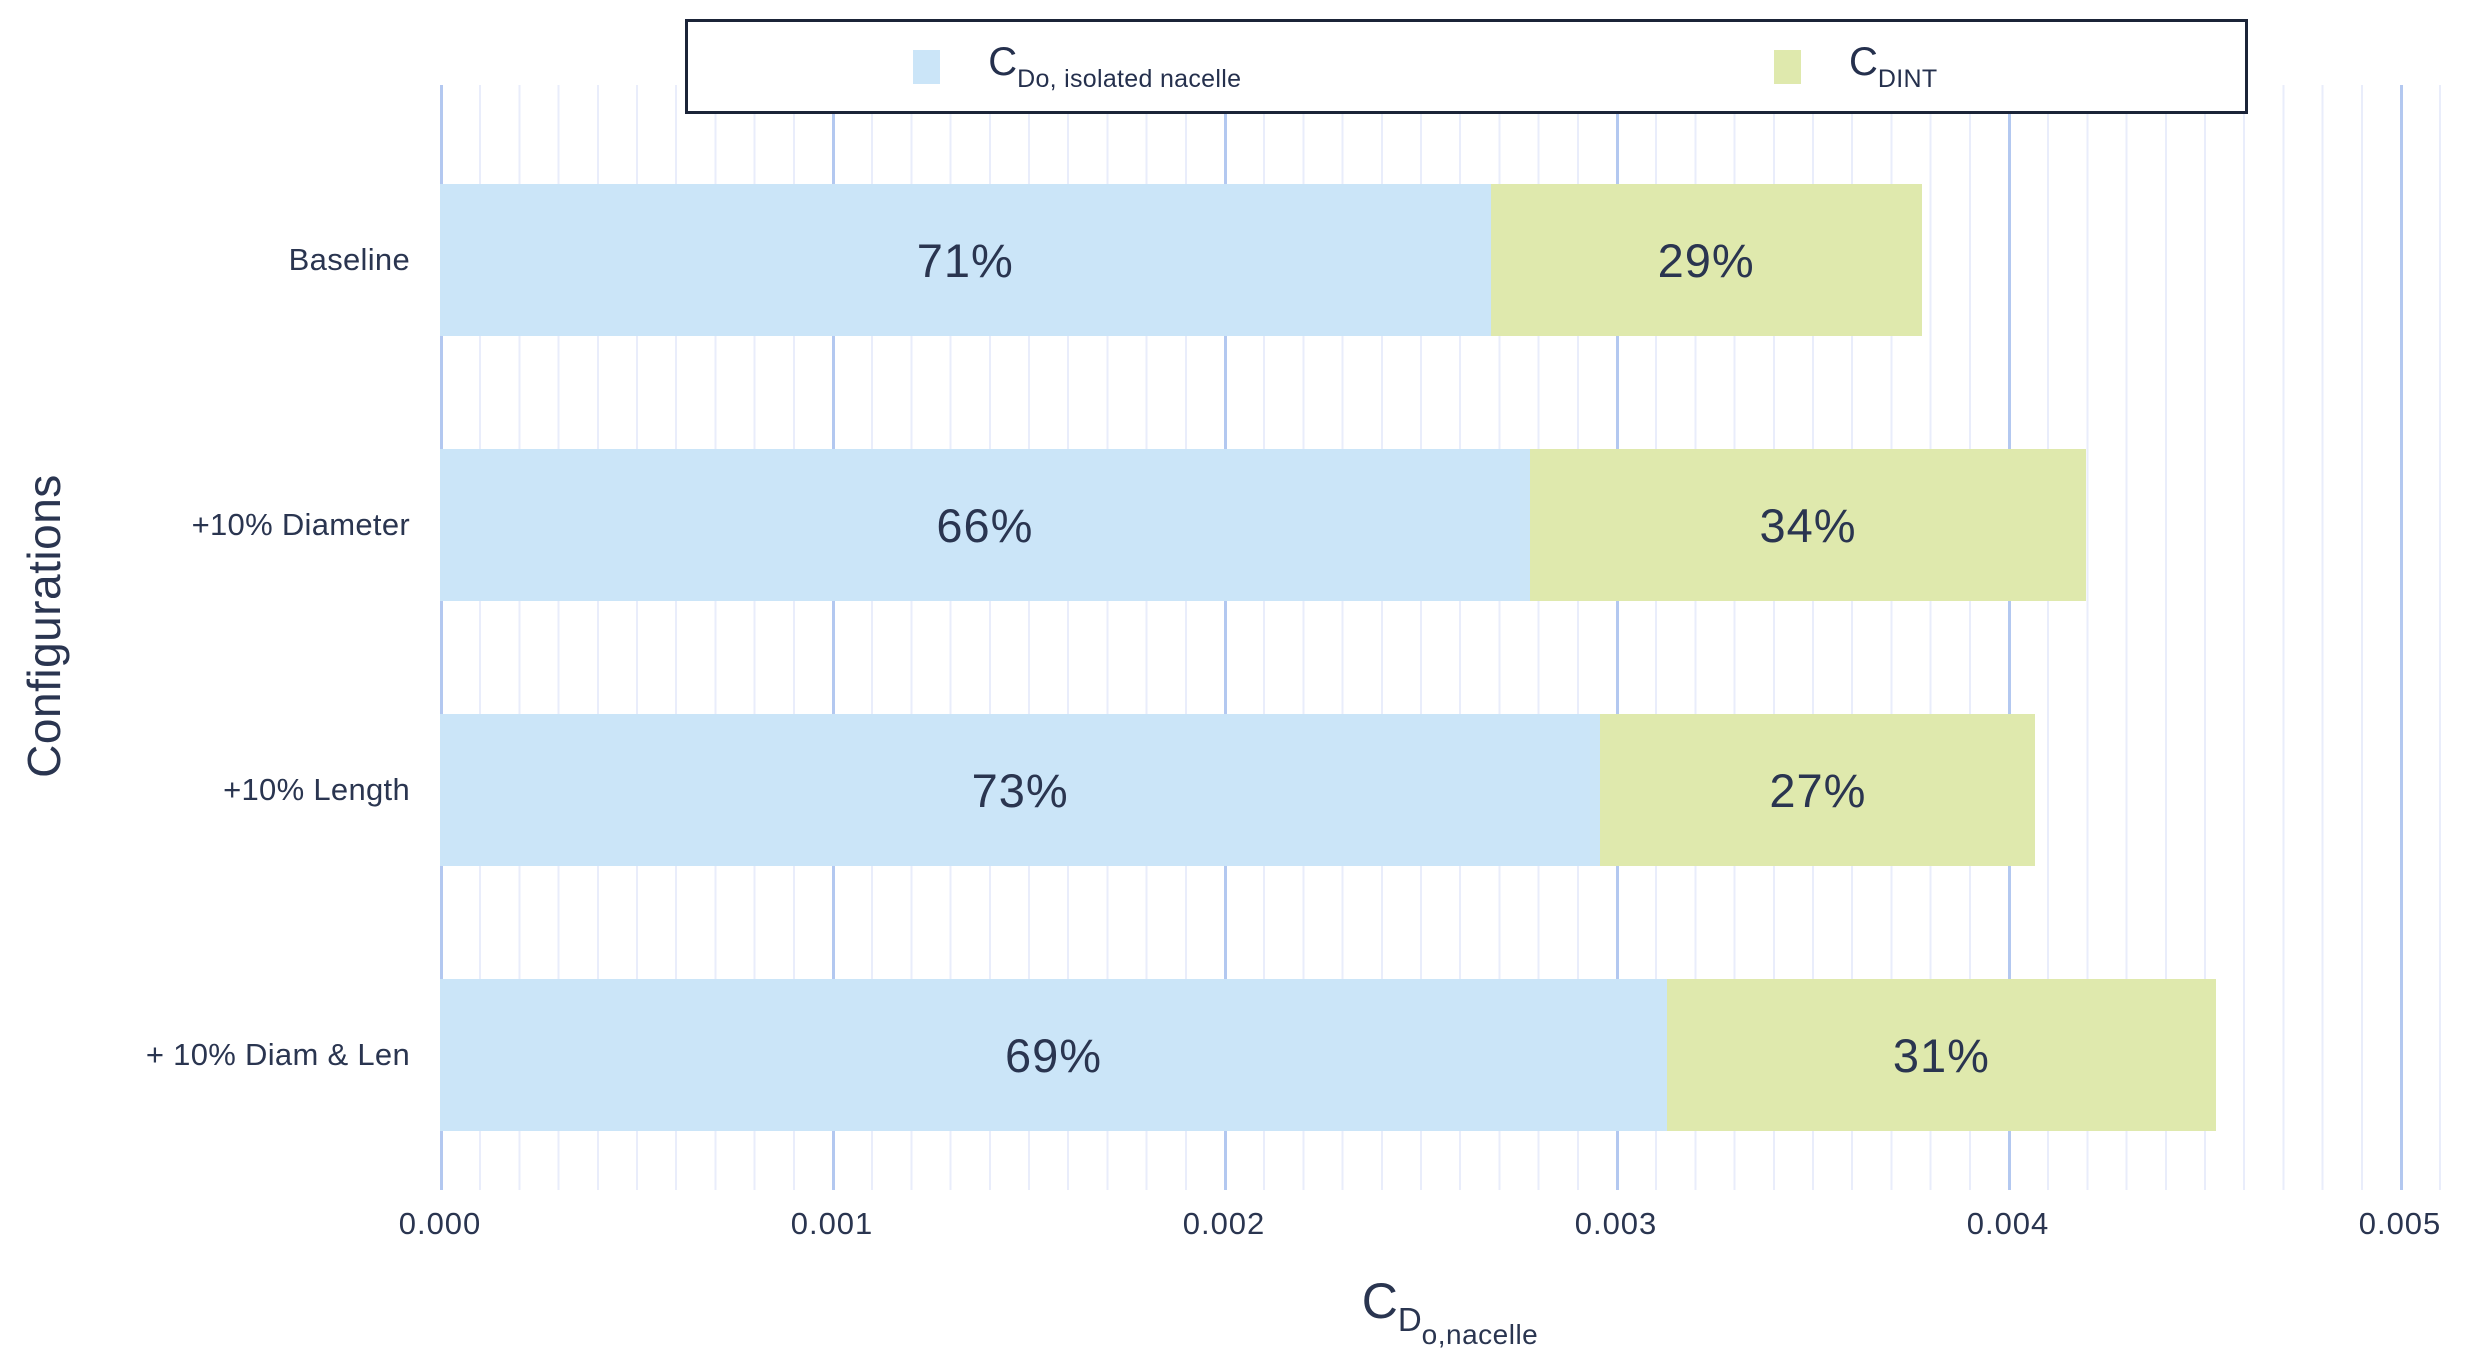 The height and width of the screenshot is (1361, 2475). Describe the element at coordinates (1480, 1334) in the screenshot. I see `x-axis-title-subsubscript: o,nacelle` at that location.